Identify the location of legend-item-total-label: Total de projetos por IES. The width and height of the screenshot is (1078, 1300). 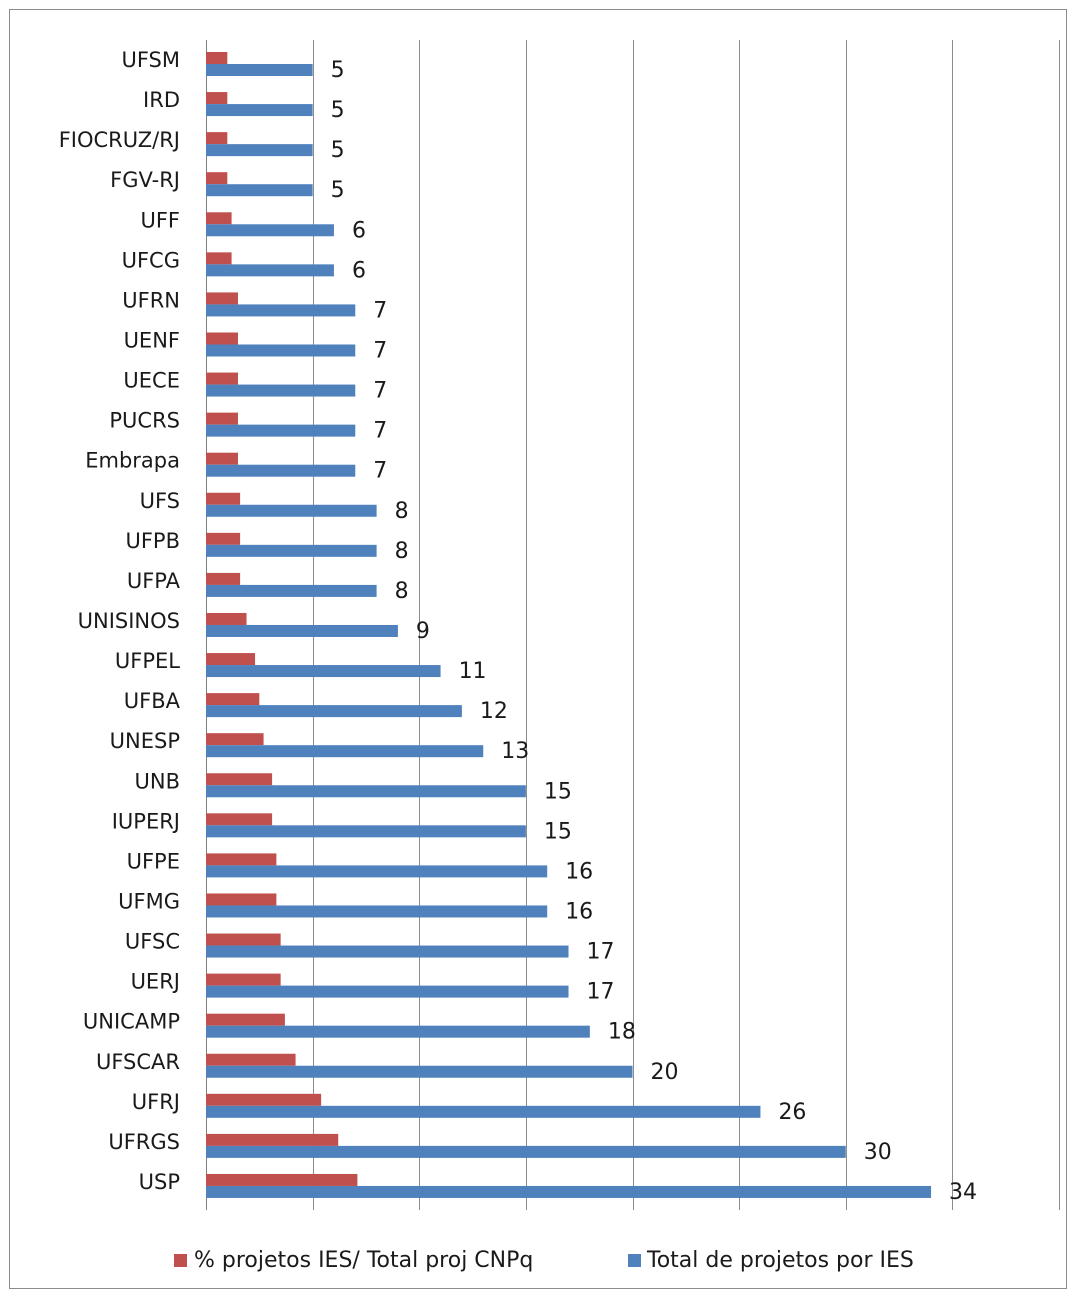
(780, 1260).